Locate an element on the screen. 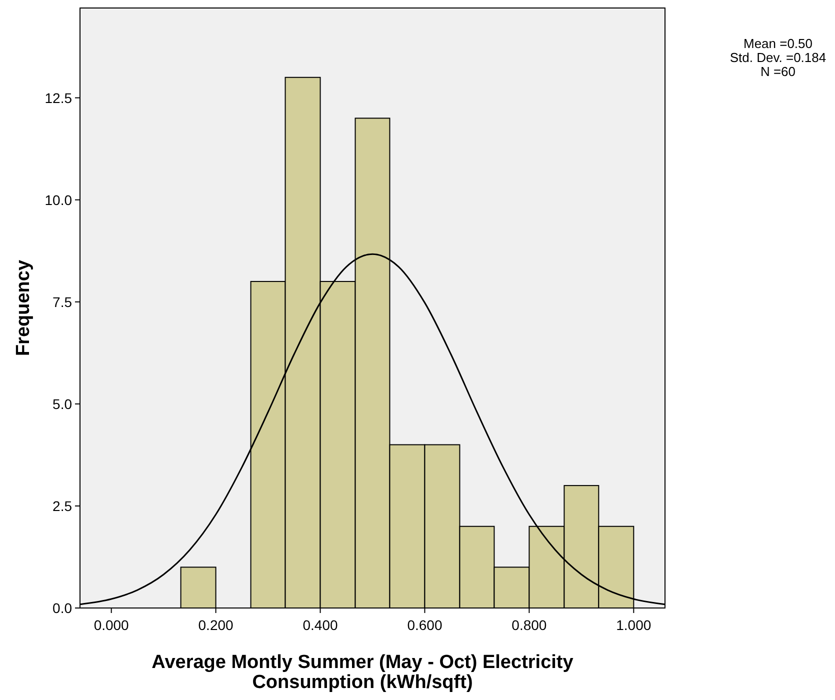  x-tick-label: 0.600 is located at coordinates (424, 625).